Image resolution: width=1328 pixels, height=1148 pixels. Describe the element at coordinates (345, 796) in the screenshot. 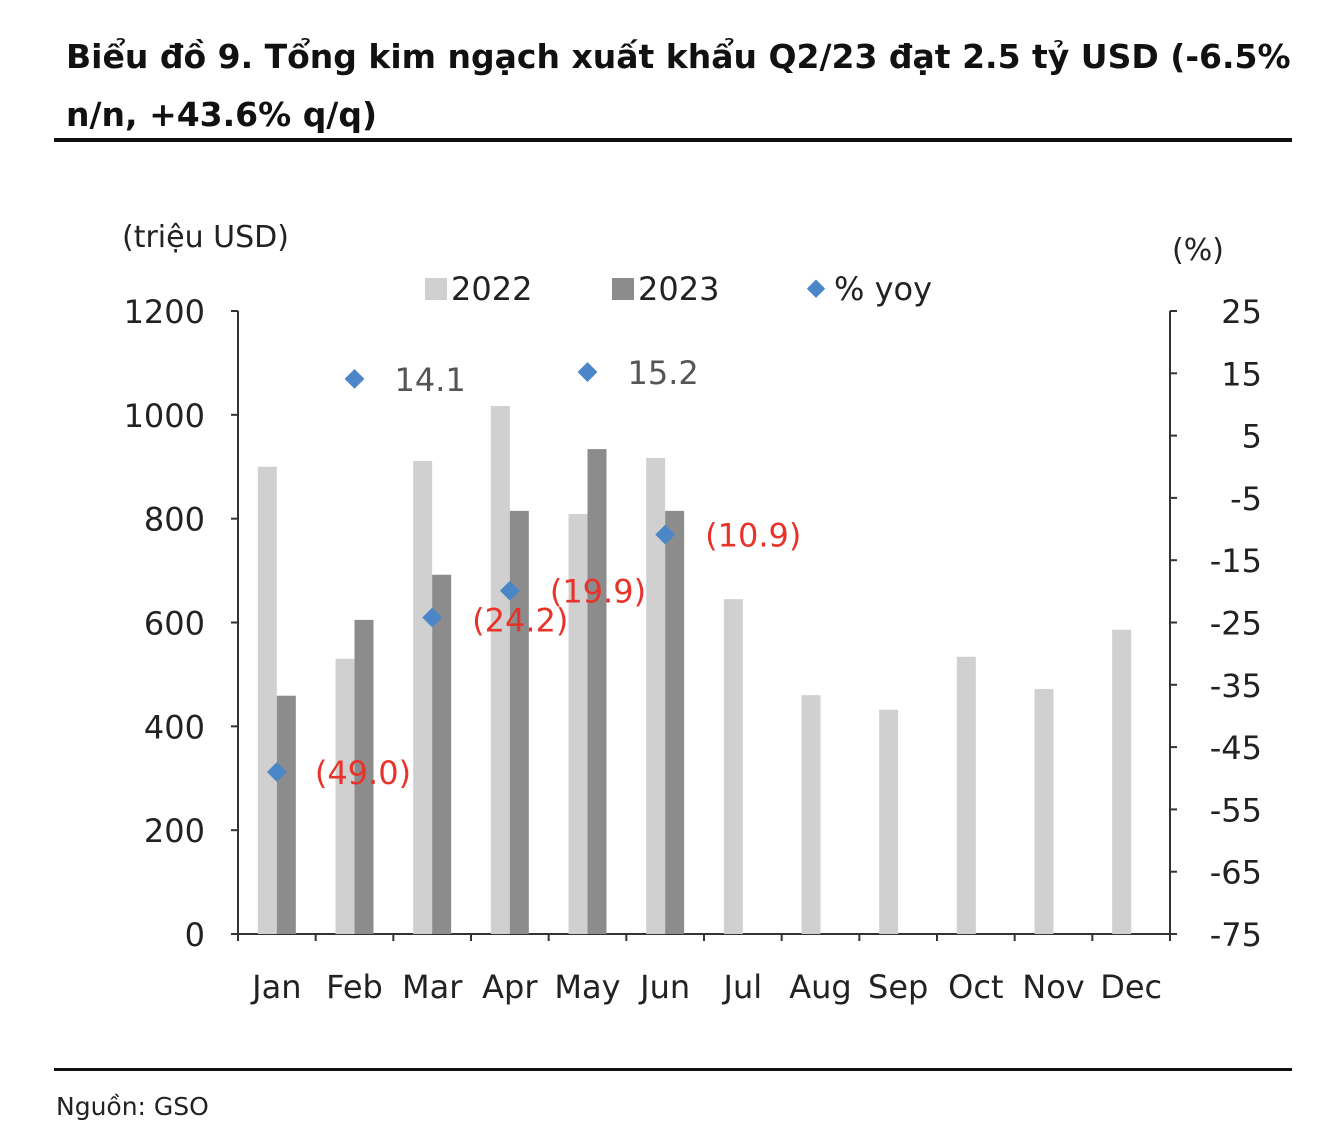

I see `bar-2022-Feb` at that location.